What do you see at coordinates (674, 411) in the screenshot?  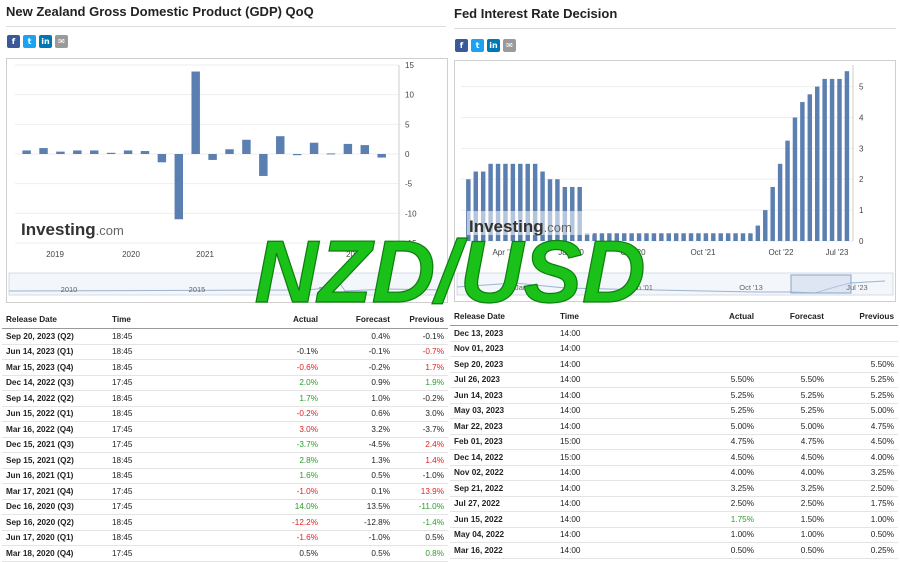 I see `table-row: May 03, 2023 14:00 5.25% 5.25% 5.00%` at bounding box center [674, 411].